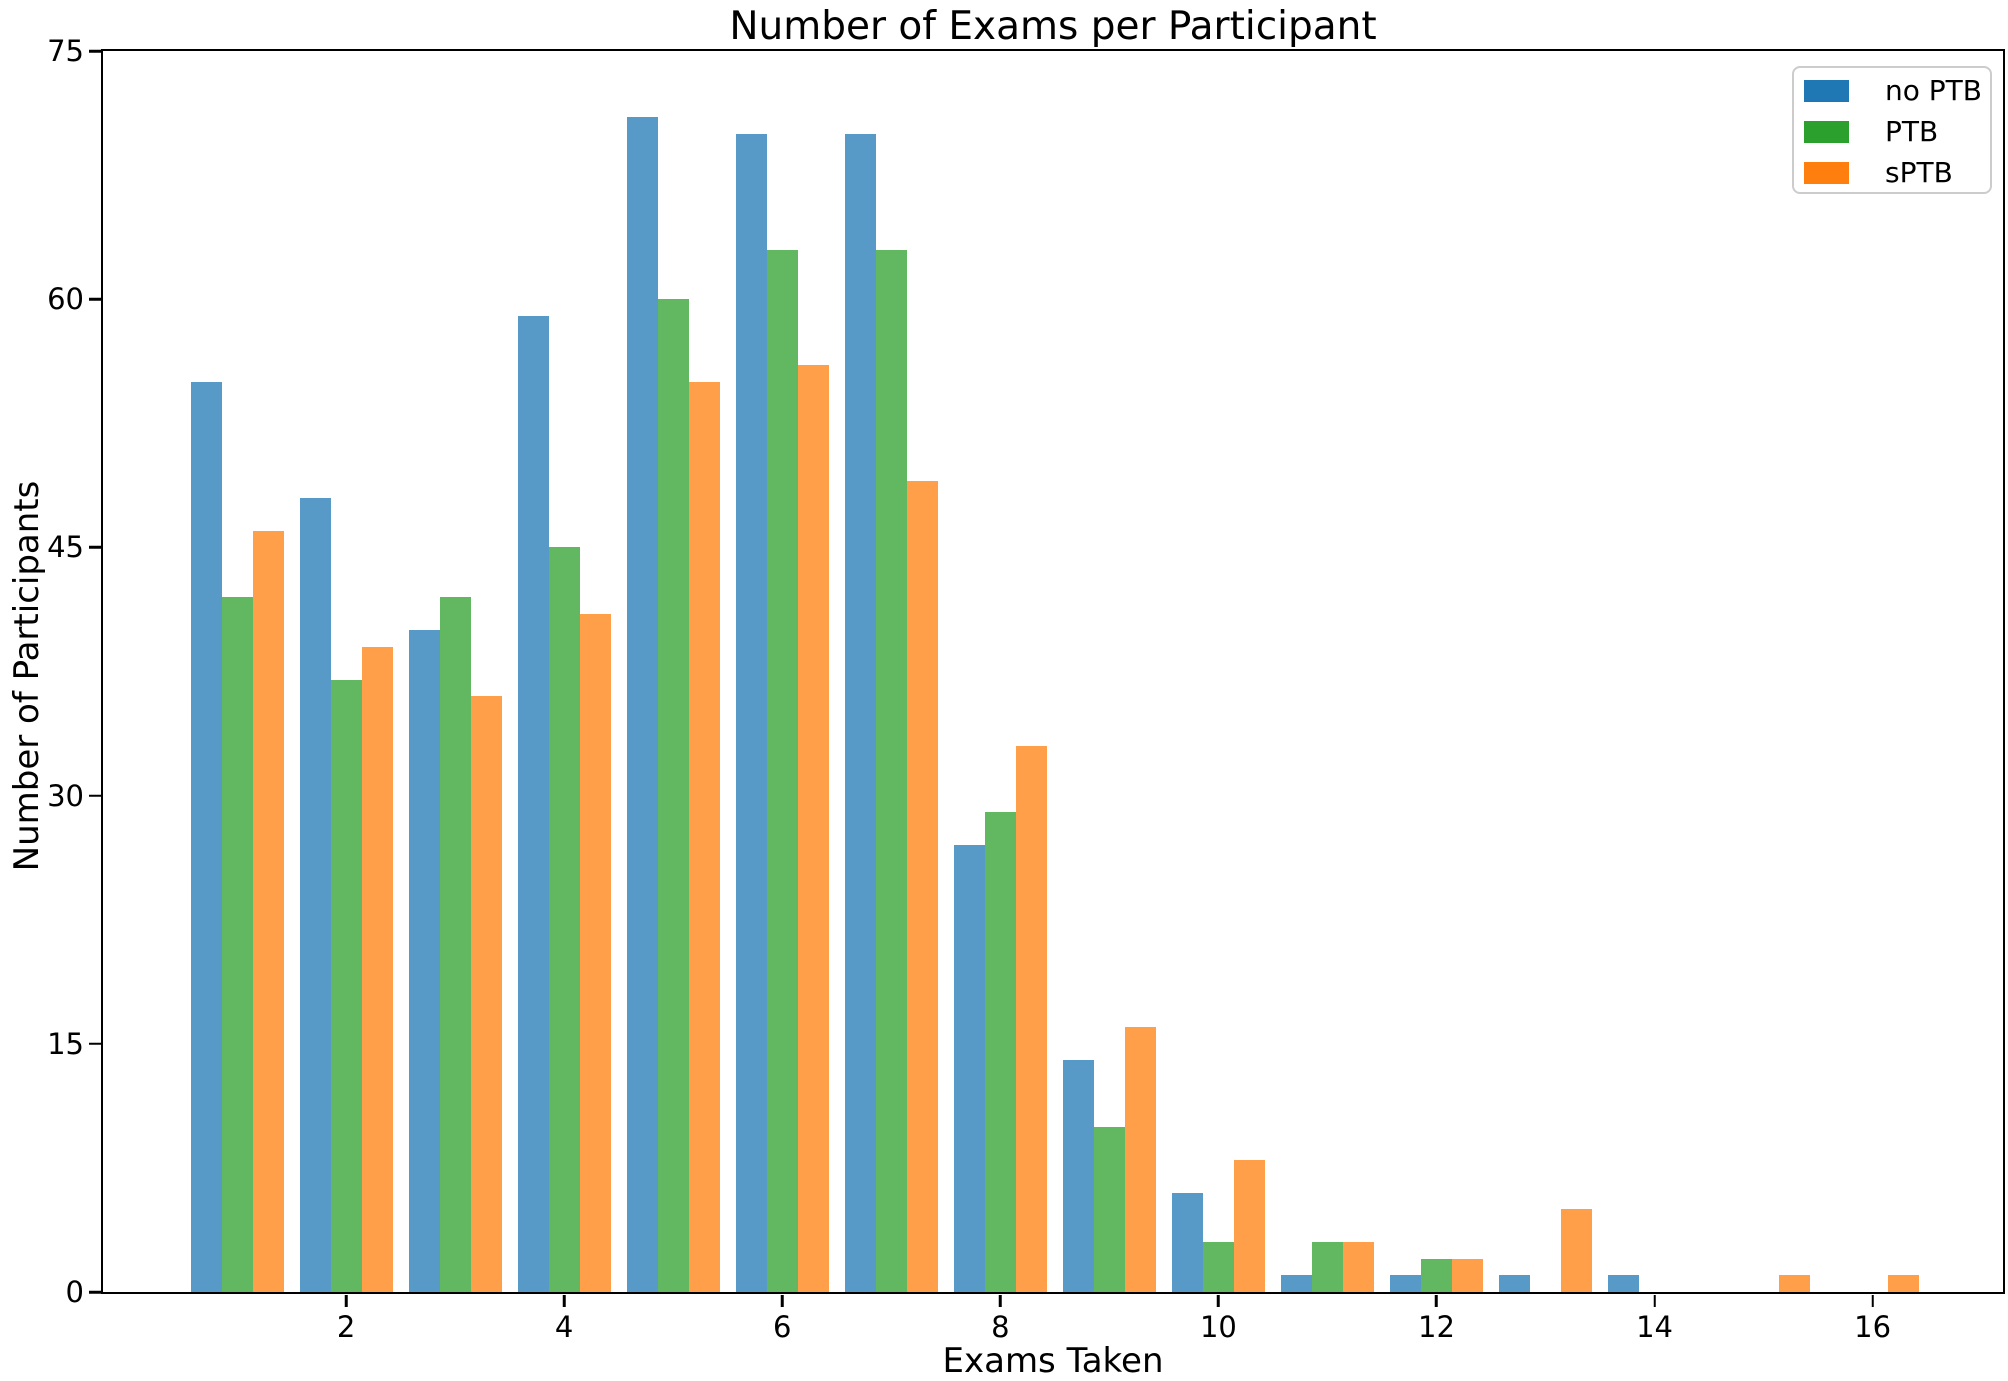 This screenshot has width=2008, height=1381. I want to click on bar-PTB-x12, so click(1436, 1275).